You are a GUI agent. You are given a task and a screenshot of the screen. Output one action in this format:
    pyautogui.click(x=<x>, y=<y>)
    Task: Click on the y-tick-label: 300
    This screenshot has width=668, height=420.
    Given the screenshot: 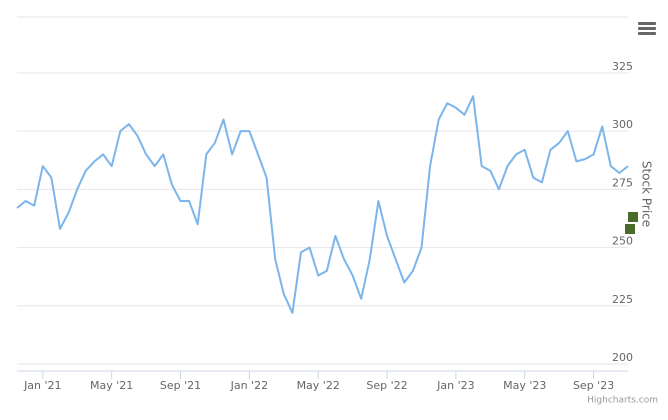 What is the action you would take?
    pyautogui.click(x=622, y=124)
    